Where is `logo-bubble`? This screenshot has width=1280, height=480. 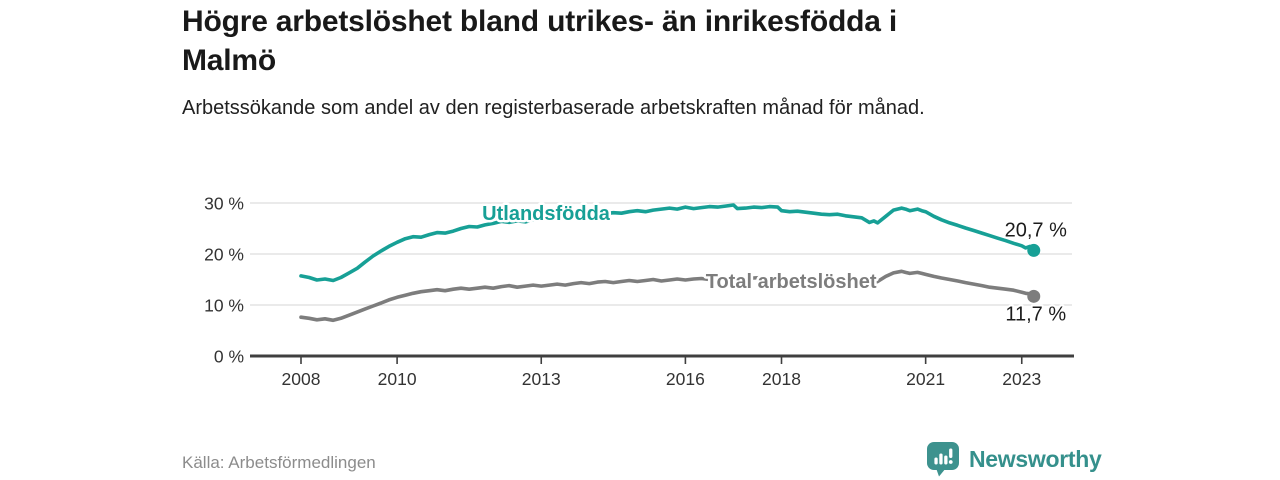 logo-bubble is located at coordinates (943, 456).